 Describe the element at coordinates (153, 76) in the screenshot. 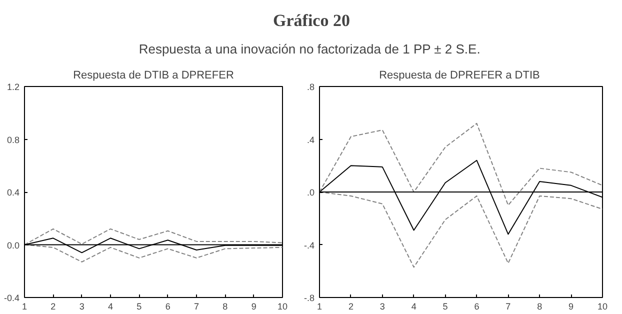

I see `chart-title: Respuesta de DTIB a DPREFER` at that location.